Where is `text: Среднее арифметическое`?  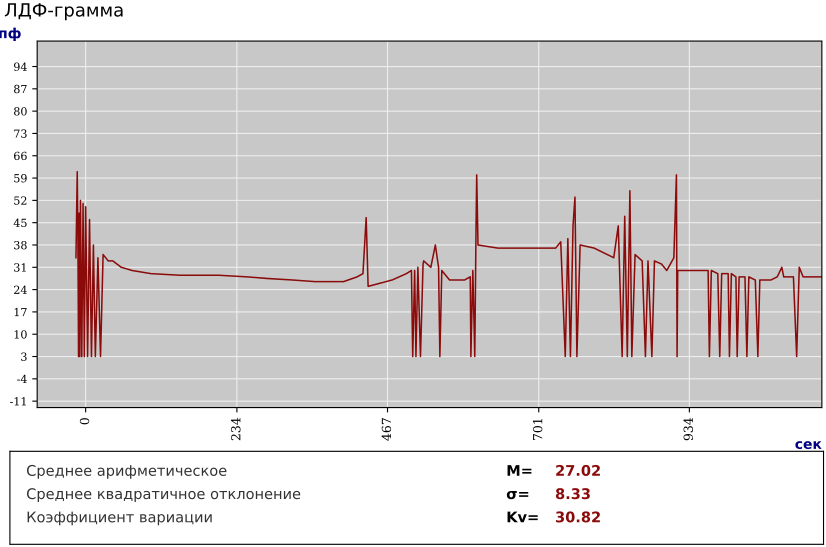 text: Среднее арифметическое is located at coordinates (126, 471).